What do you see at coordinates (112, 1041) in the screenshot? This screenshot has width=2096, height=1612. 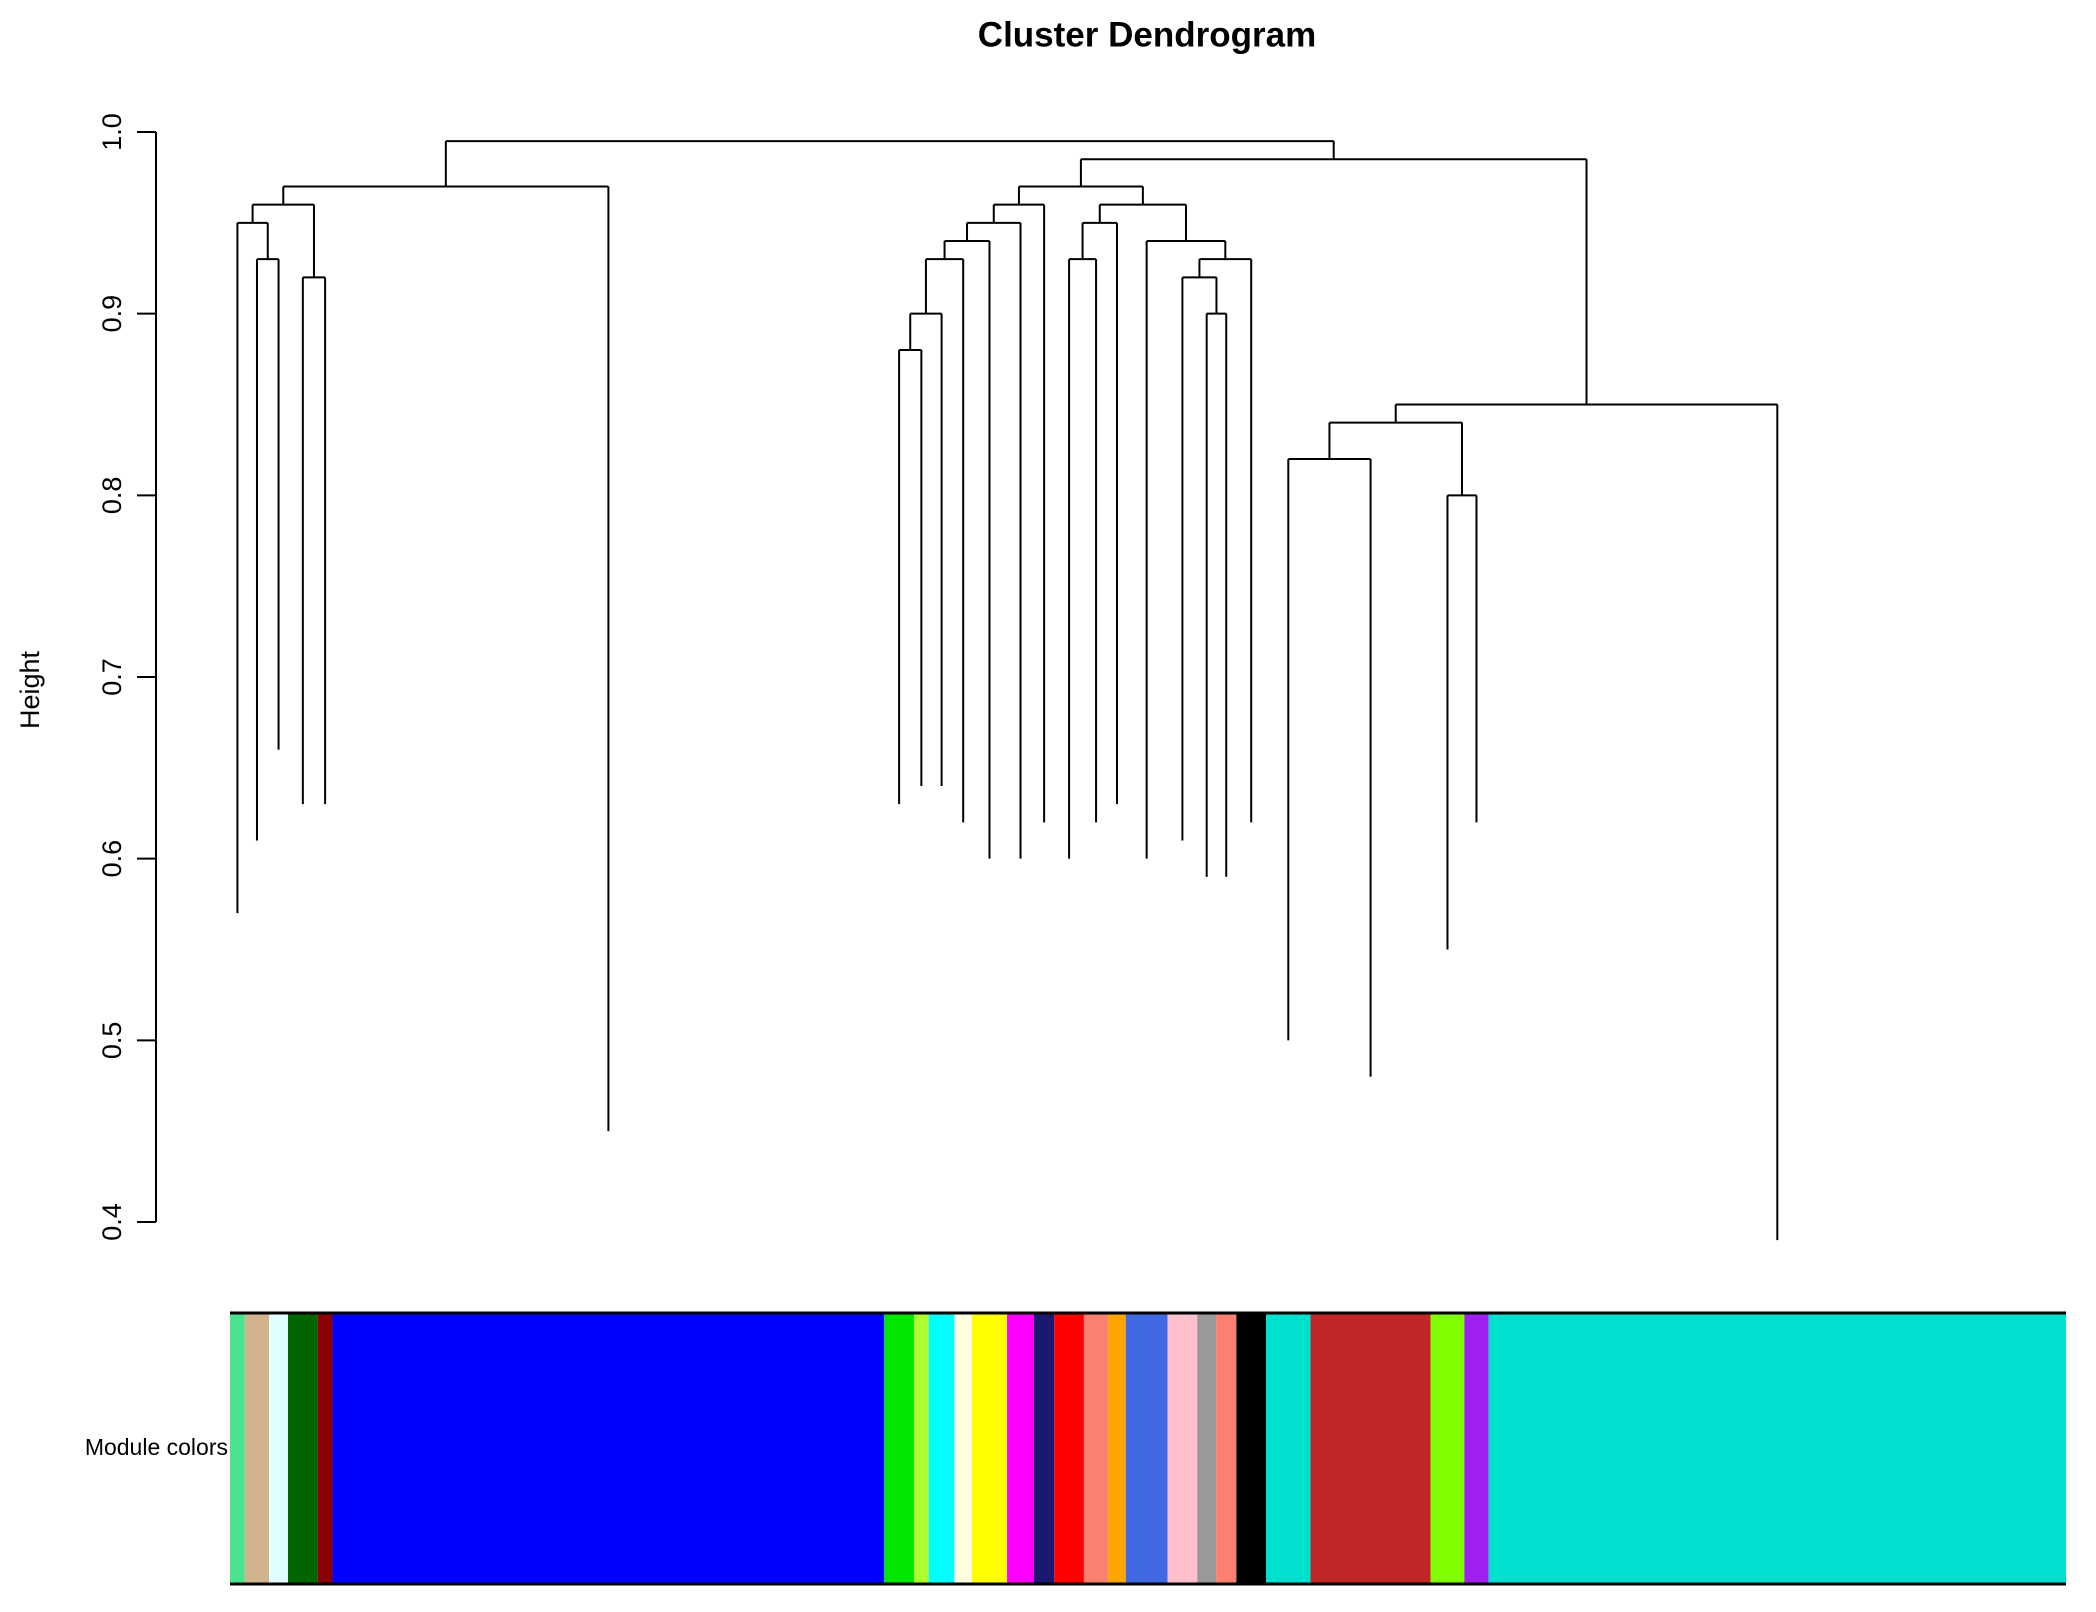 I see `y-tick-label: 0.5` at bounding box center [112, 1041].